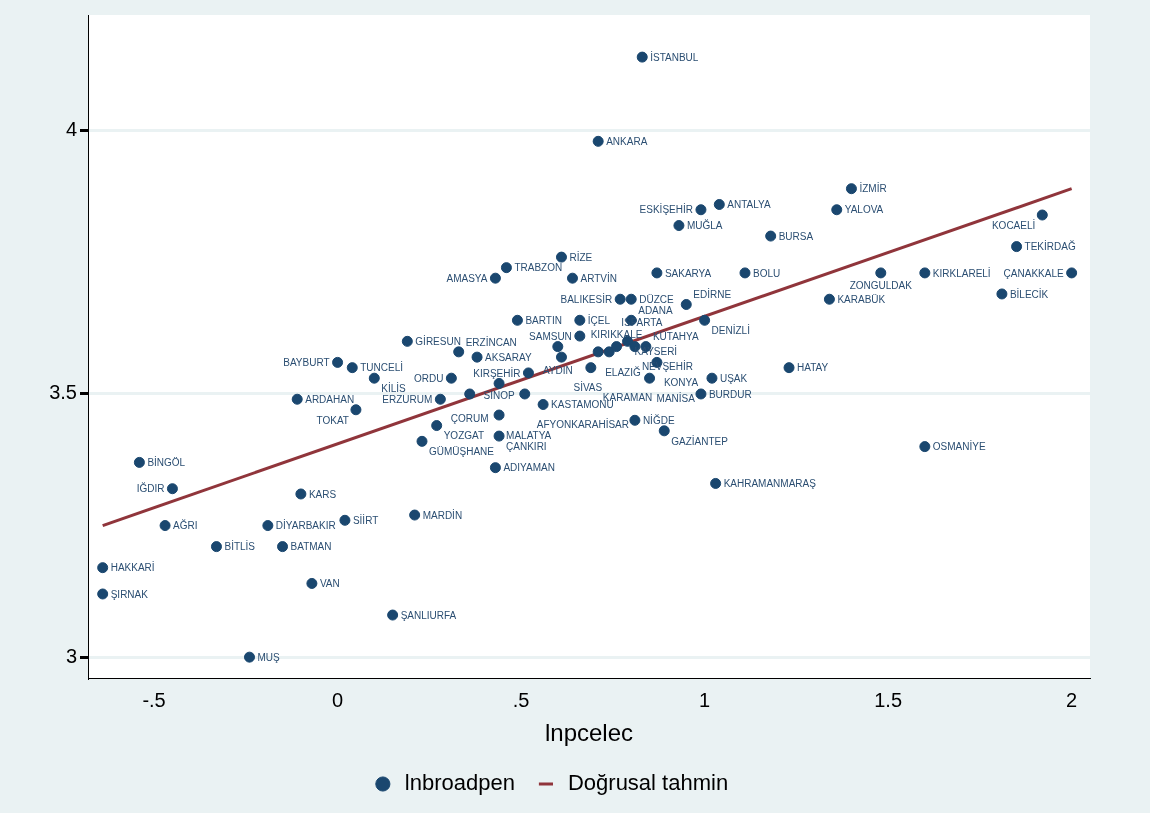  I want to click on annotation: RİZE, so click(581, 256).